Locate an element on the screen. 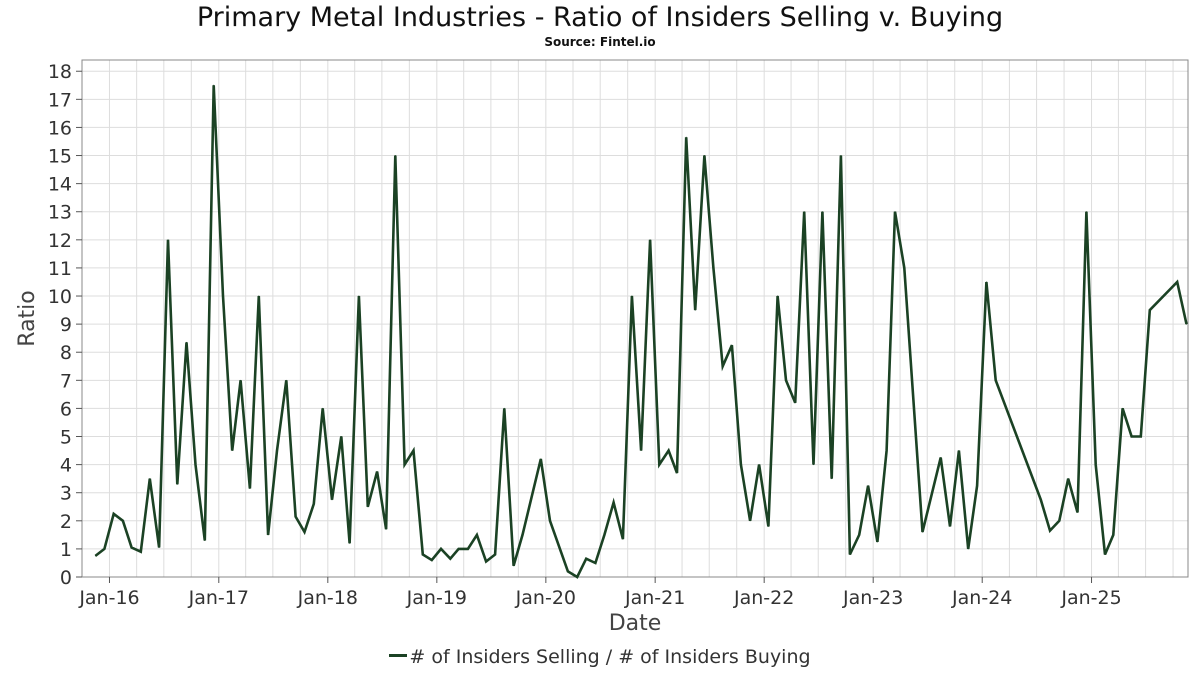 The height and width of the screenshot is (675, 1200). x-axis-label: Date is located at coordinates (635, 623).